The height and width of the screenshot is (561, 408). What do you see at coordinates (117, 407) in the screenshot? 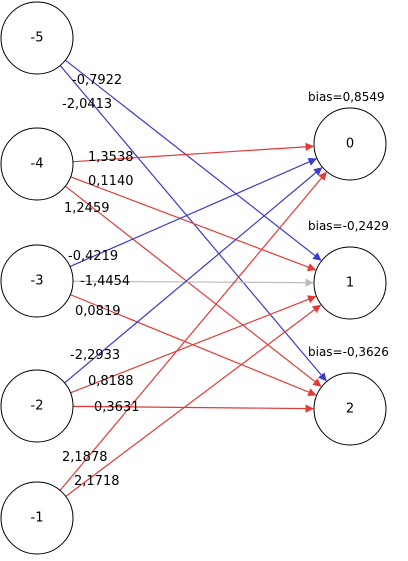
I see `weight-label: 0,3631` at bounding box center [117, 407].